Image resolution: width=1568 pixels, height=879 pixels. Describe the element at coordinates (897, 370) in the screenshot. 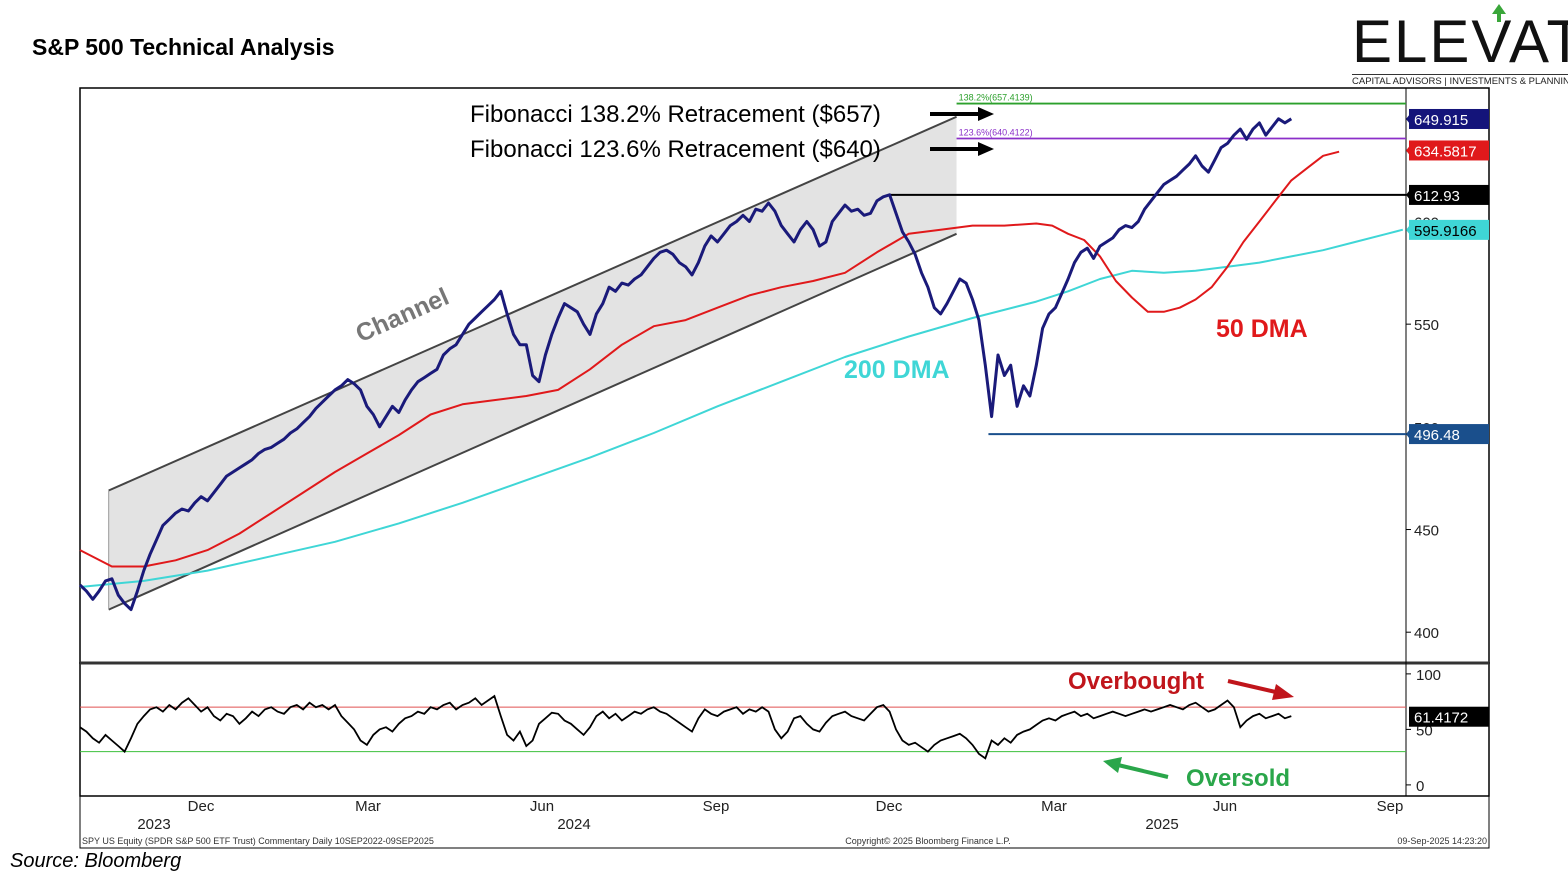

I see `dma200-annotation: 200 DMA` at that location.